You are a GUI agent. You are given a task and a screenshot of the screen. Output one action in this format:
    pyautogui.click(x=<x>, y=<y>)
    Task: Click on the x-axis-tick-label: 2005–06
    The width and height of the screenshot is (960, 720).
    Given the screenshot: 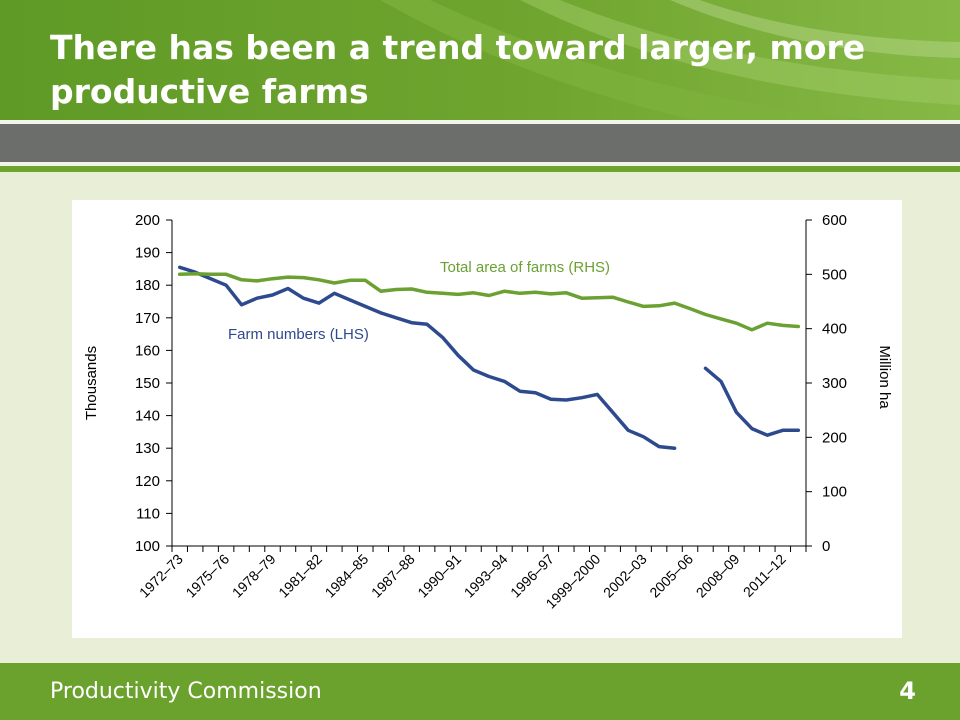 What is the action you would take?
    pyautogui.click(x=671, y=576)
    